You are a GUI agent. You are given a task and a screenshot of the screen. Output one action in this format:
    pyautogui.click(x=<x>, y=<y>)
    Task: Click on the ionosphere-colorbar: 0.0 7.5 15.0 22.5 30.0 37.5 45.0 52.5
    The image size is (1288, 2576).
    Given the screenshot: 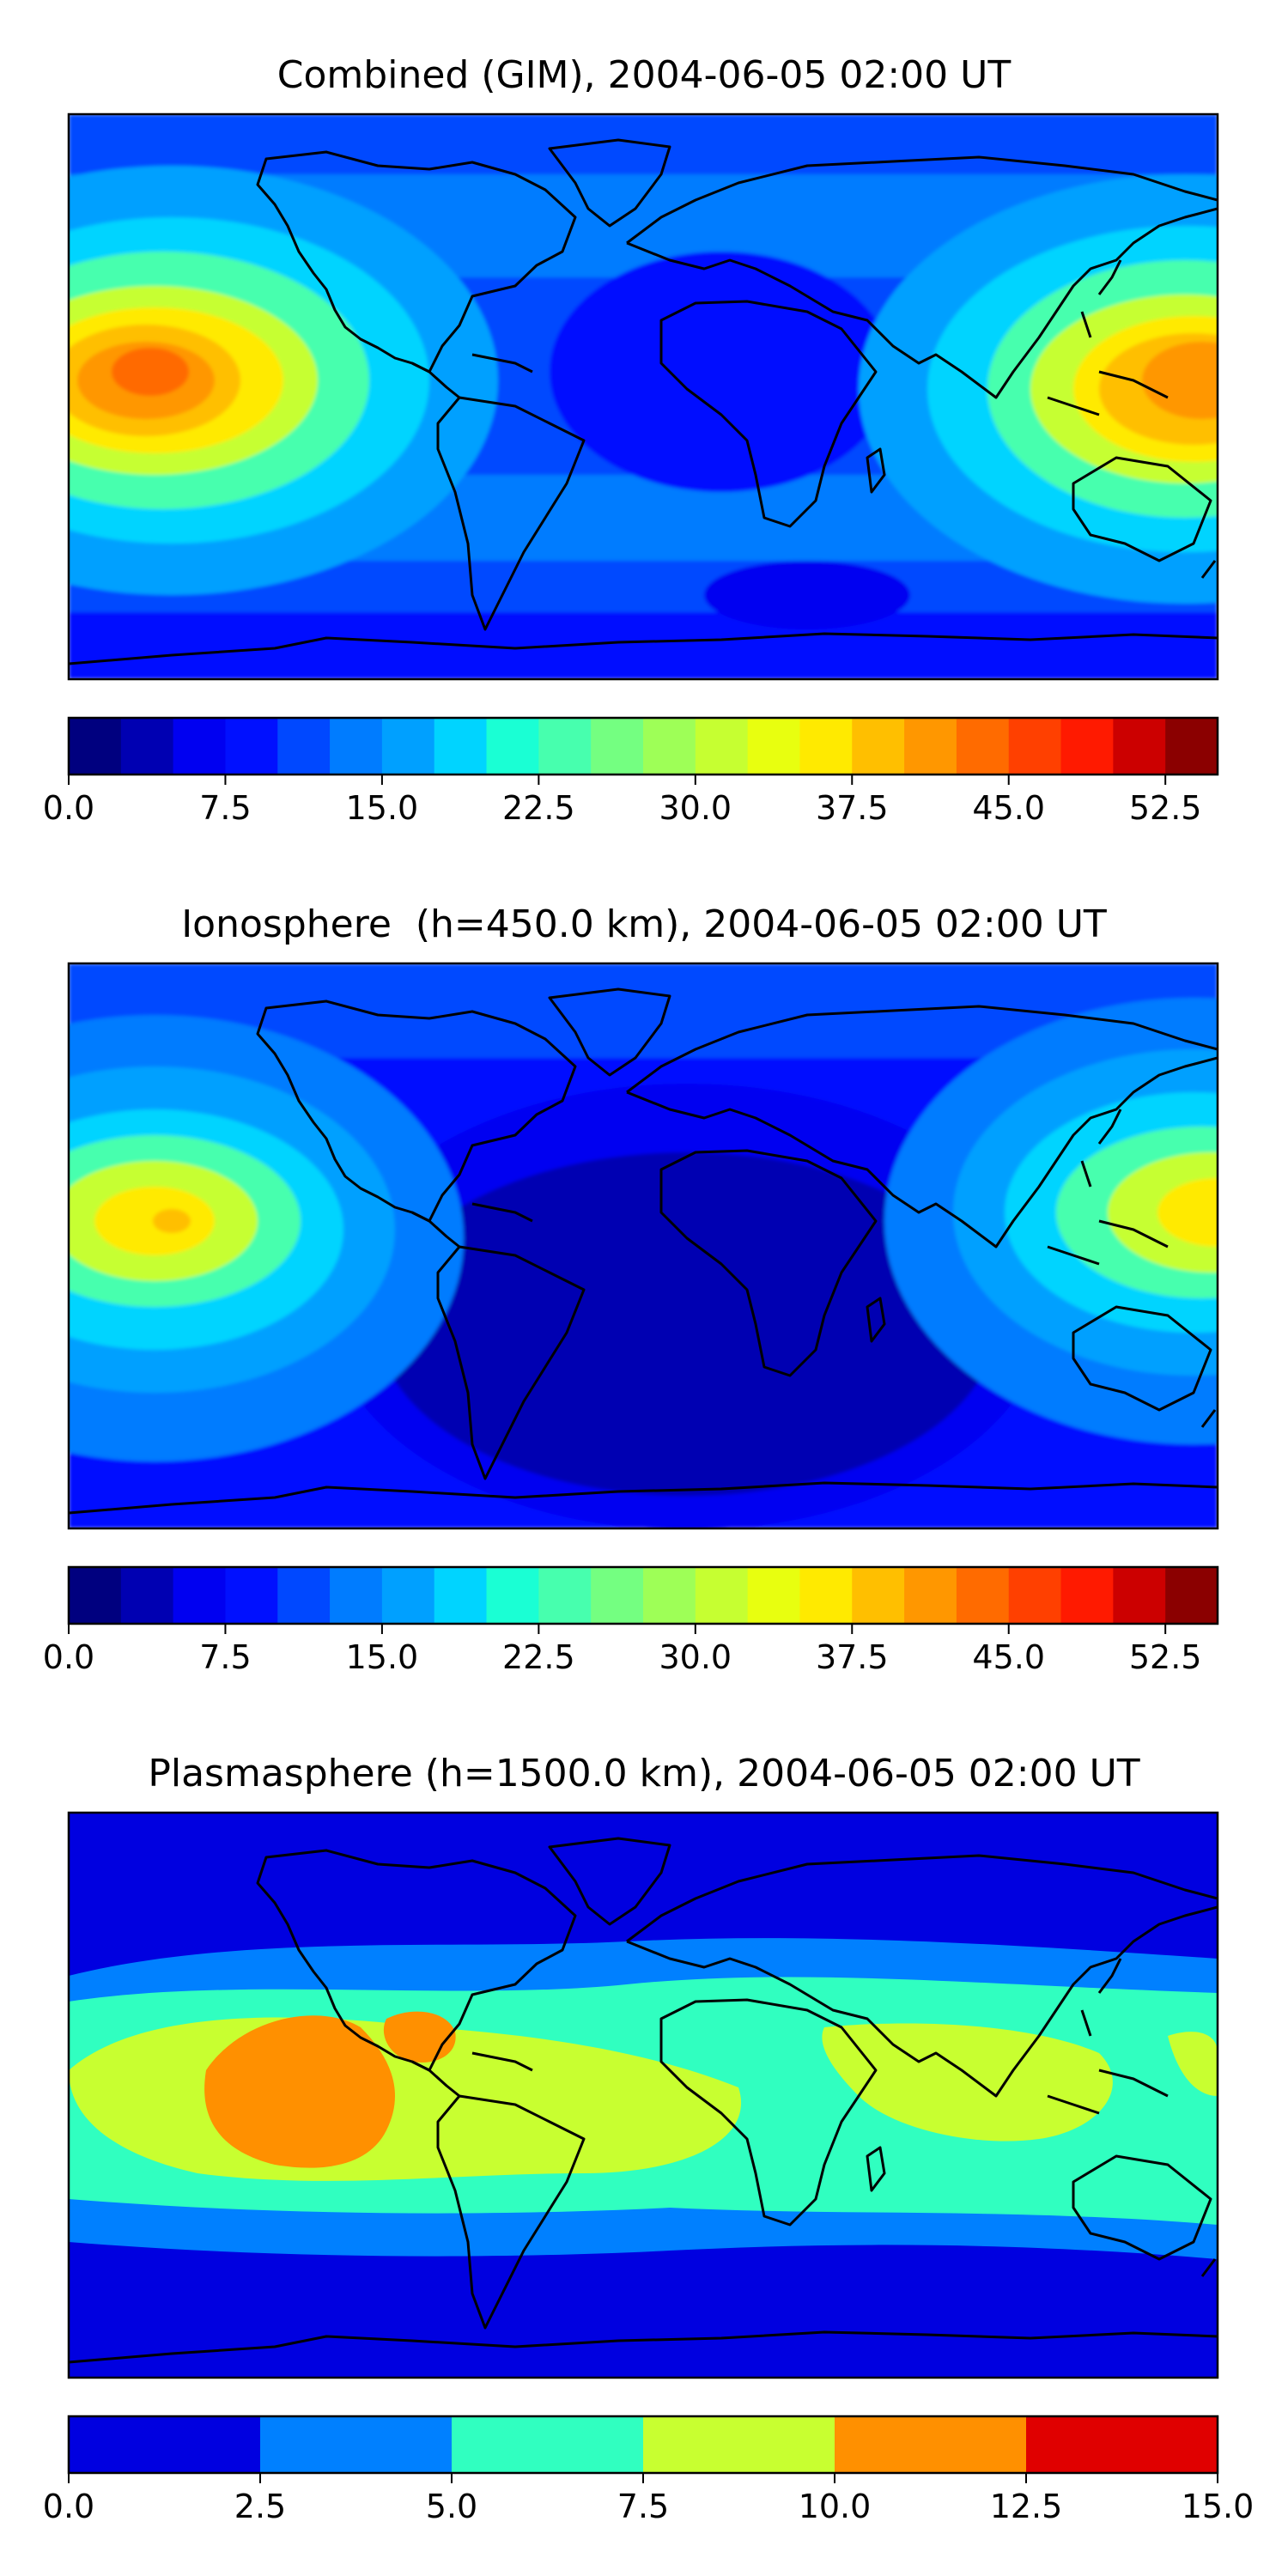 What is the action you would take?
    pyautogui.click(x=631, y=1620)
    